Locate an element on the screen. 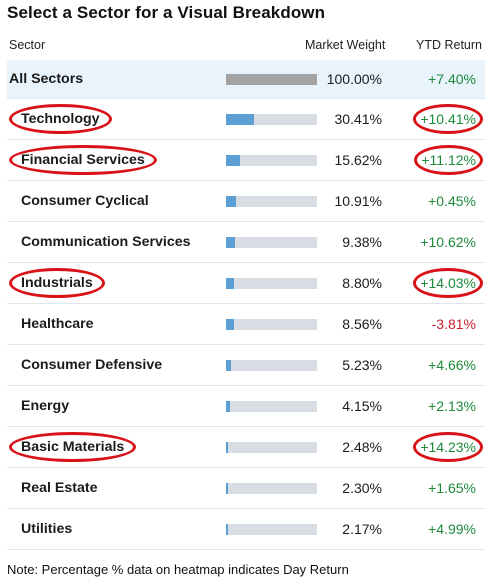 The width and height of the screenshot is (501, 584). market-weight-value: 9.38% is located at coordinates (362, 242).